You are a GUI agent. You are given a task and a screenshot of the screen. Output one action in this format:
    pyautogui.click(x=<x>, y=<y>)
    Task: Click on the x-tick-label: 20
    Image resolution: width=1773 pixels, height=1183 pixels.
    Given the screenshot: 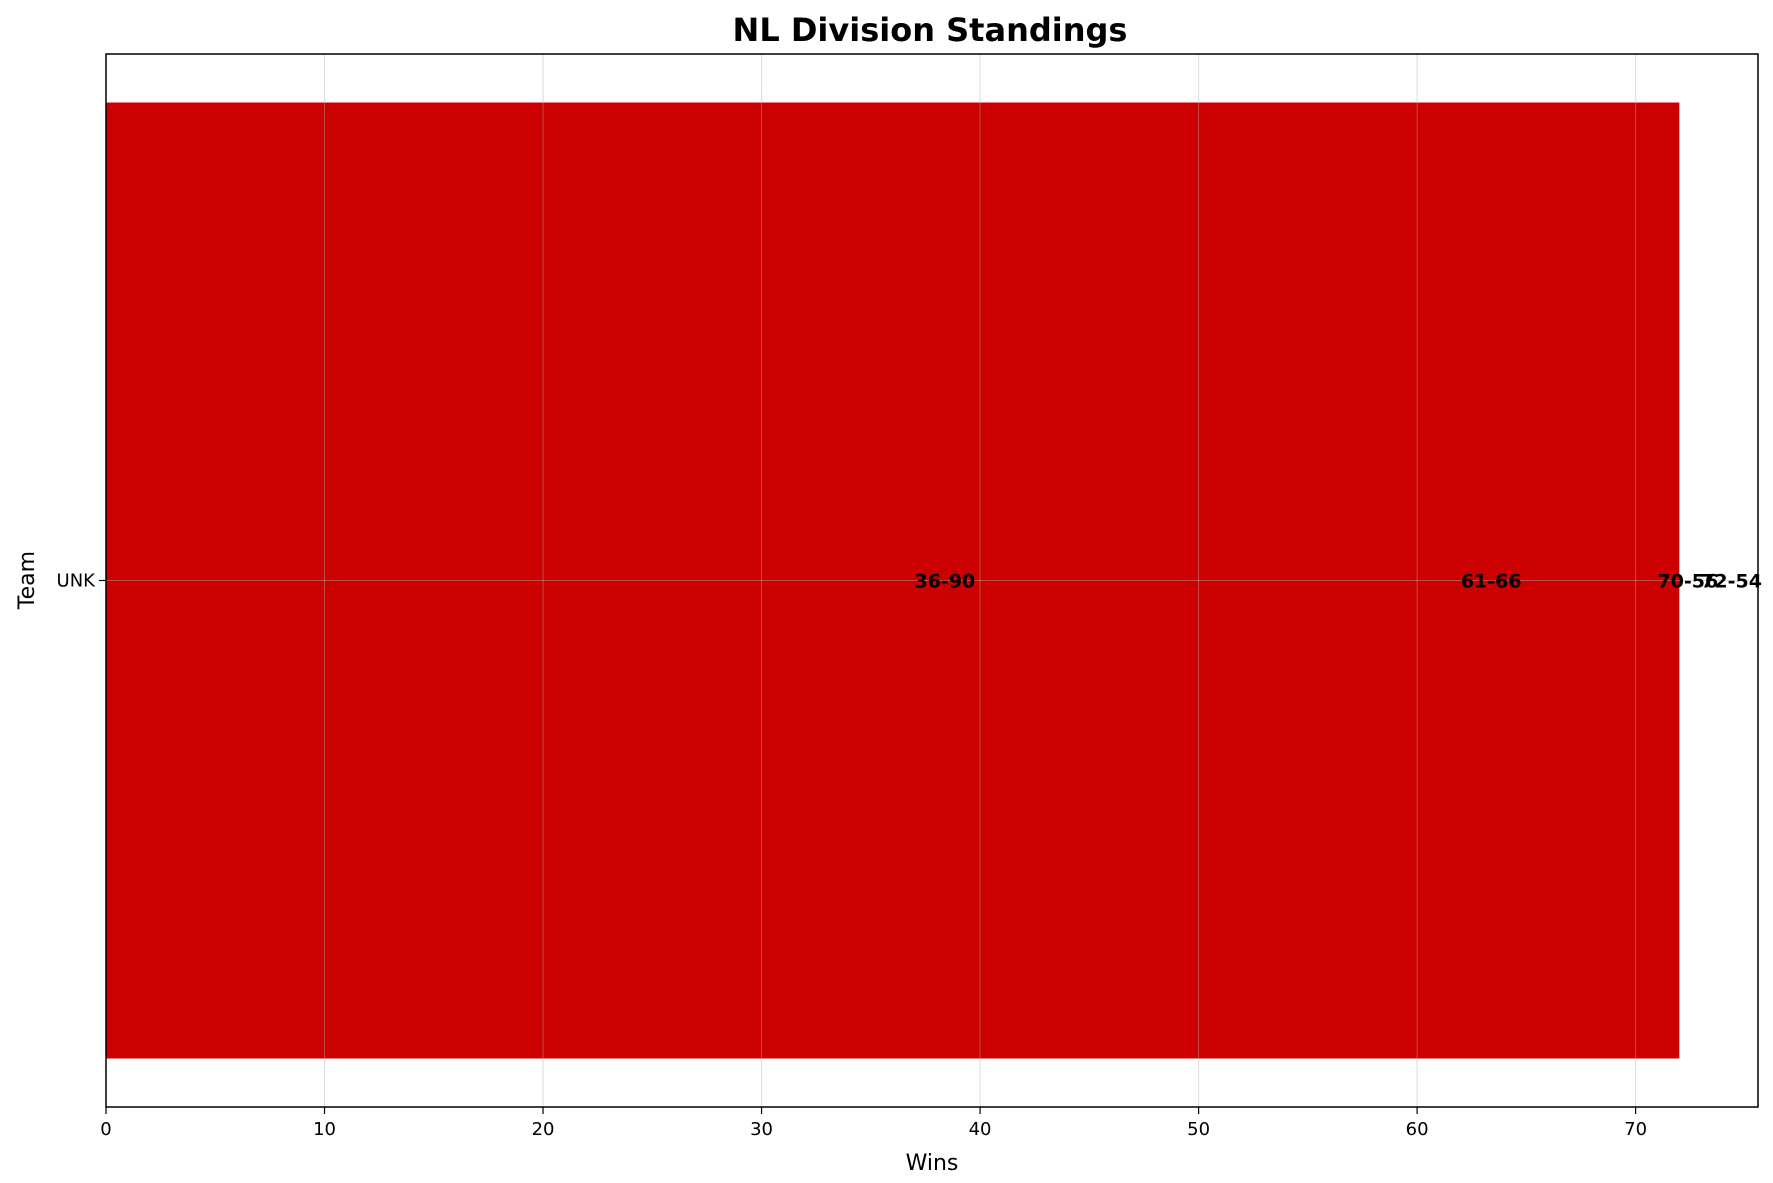 What is the action you would take?
    pyautogui.click(x=543, y=1129)
    